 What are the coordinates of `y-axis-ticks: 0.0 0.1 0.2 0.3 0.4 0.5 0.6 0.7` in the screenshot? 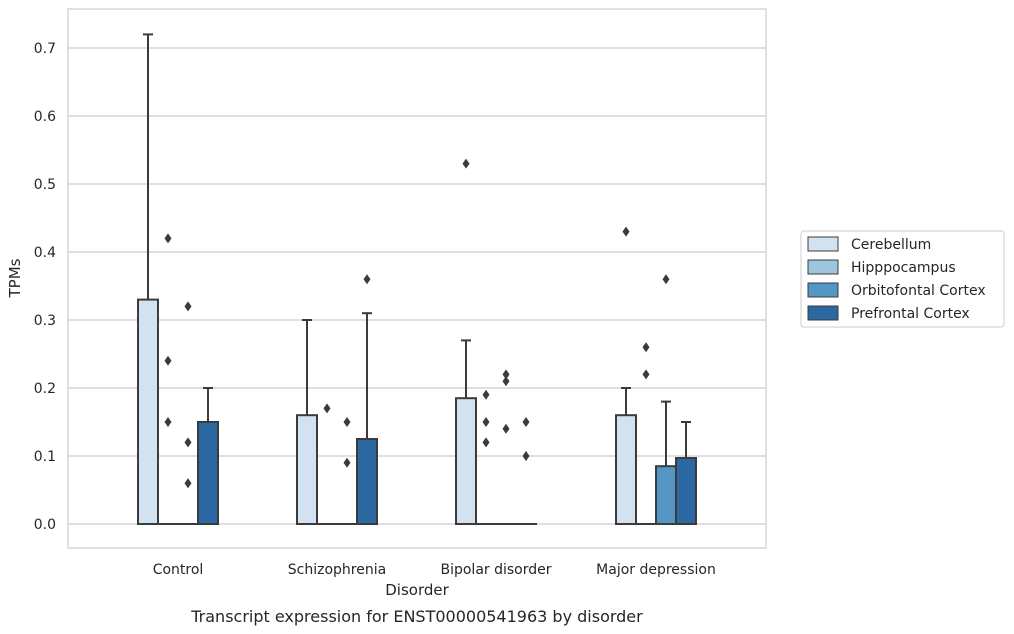 It's located at (45, 287).